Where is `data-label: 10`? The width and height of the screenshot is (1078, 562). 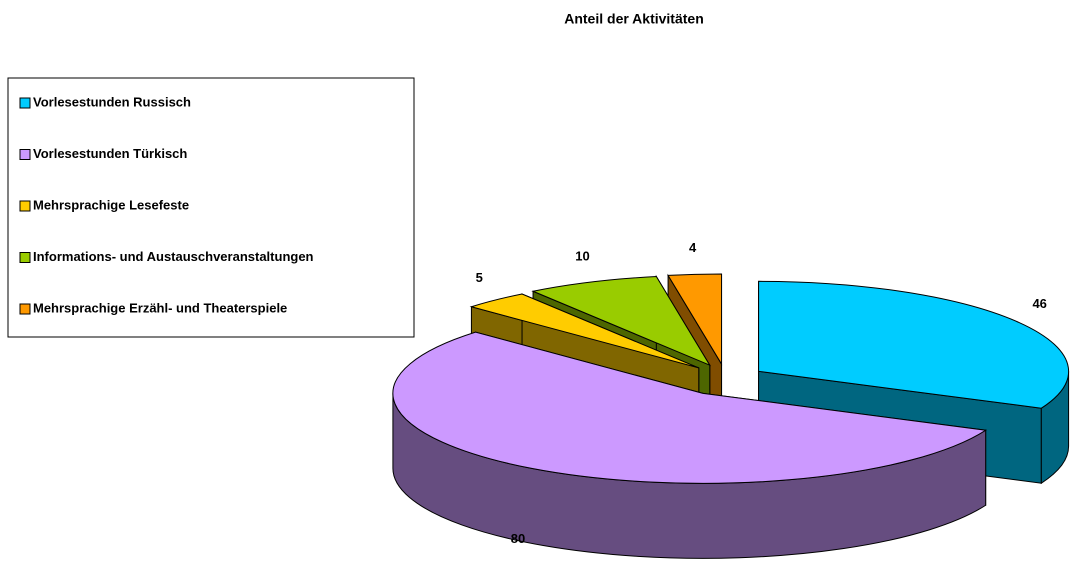
data-label: 10 is located at coordinates (582, 256).